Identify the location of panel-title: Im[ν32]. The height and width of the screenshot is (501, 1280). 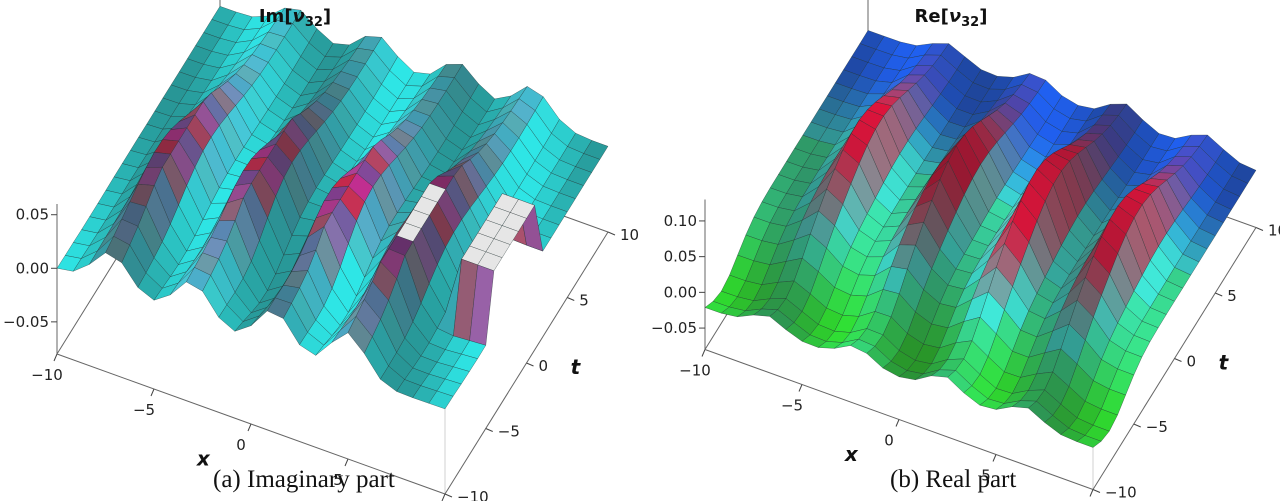
(295, 18).